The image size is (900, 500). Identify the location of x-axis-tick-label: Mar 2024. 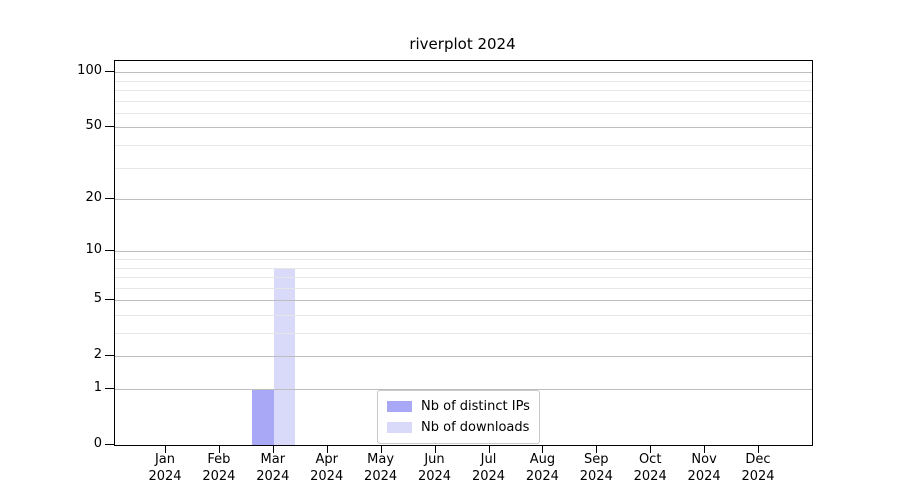
(273, 468).